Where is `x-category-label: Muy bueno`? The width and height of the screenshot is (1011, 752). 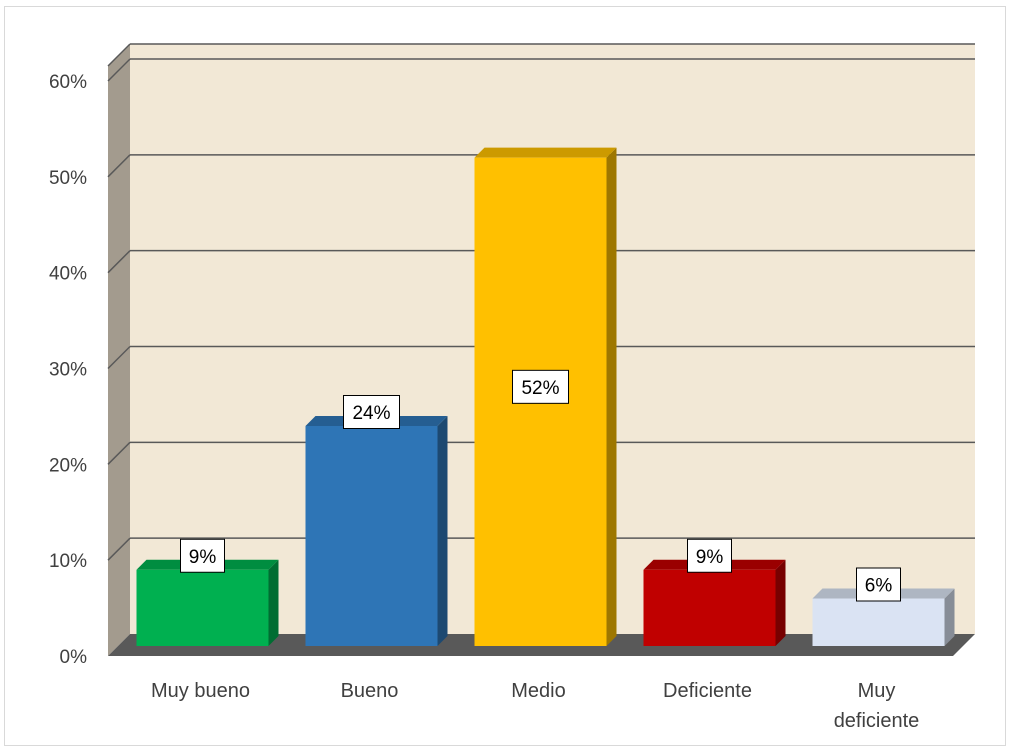 x-category-label: Muy bueno is located at coordinates (200, 691).